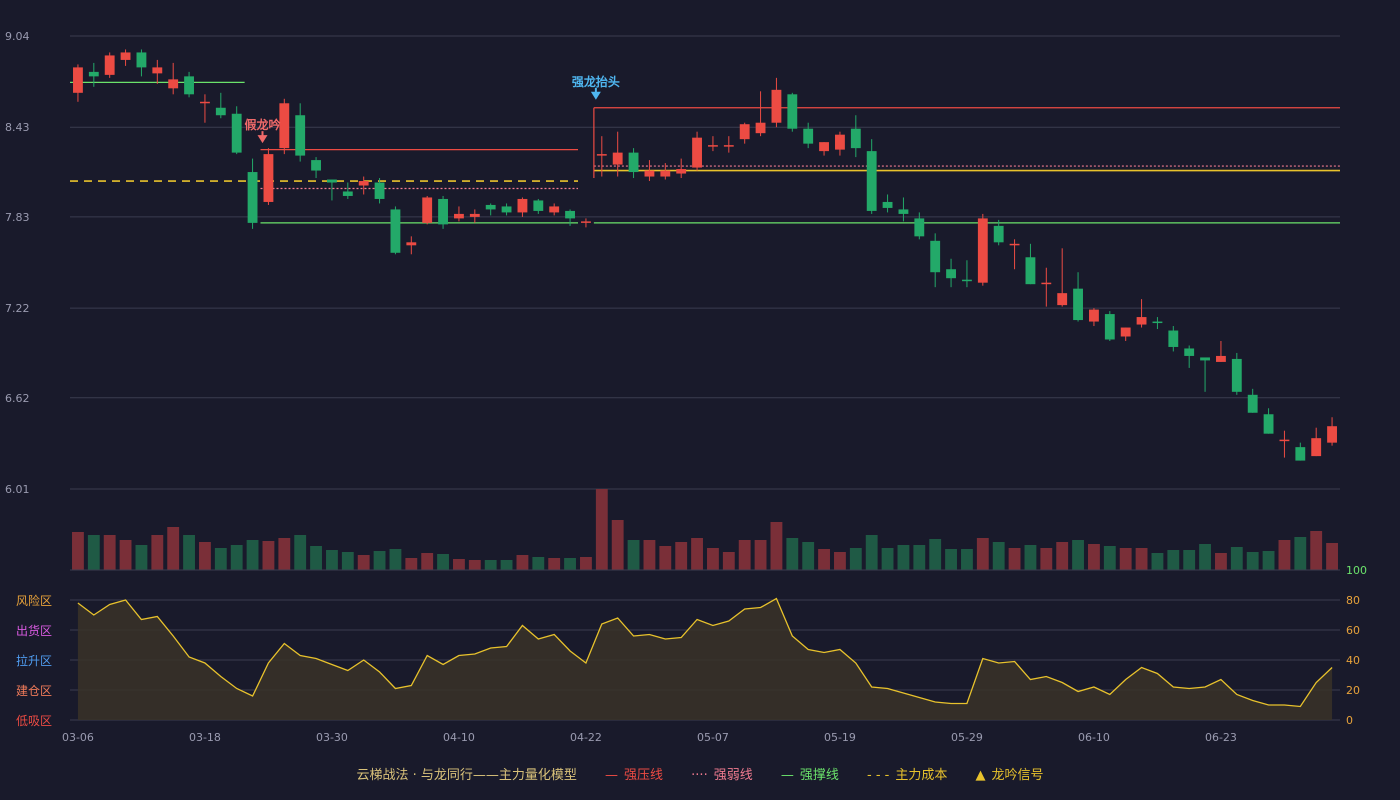 The image size is (1400, 800). What do you see at coordinates (1356, 570) in the screenshot?
I see `oscillator-tick-label: 100` at bounding box center [1356, 570].